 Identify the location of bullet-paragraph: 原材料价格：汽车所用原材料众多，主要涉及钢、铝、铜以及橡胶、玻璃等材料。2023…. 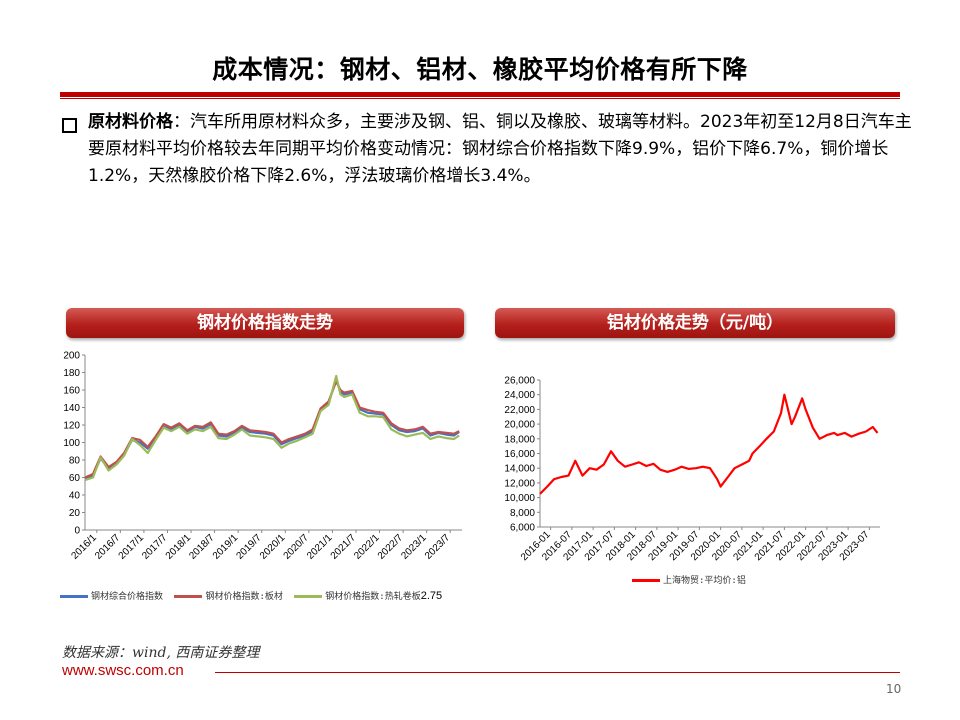
(504, 149).